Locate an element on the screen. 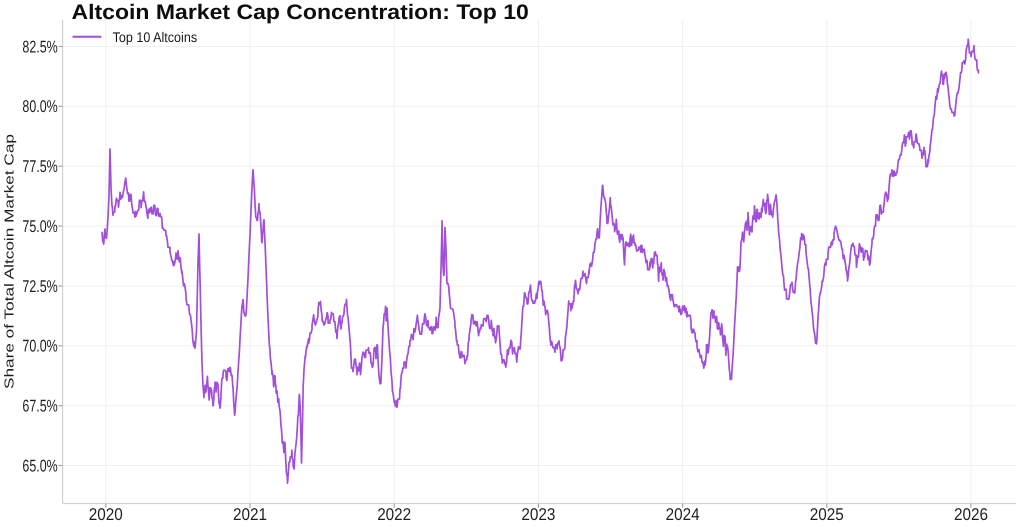  svg-text: 80.0% is located at coordinates (39, 106).